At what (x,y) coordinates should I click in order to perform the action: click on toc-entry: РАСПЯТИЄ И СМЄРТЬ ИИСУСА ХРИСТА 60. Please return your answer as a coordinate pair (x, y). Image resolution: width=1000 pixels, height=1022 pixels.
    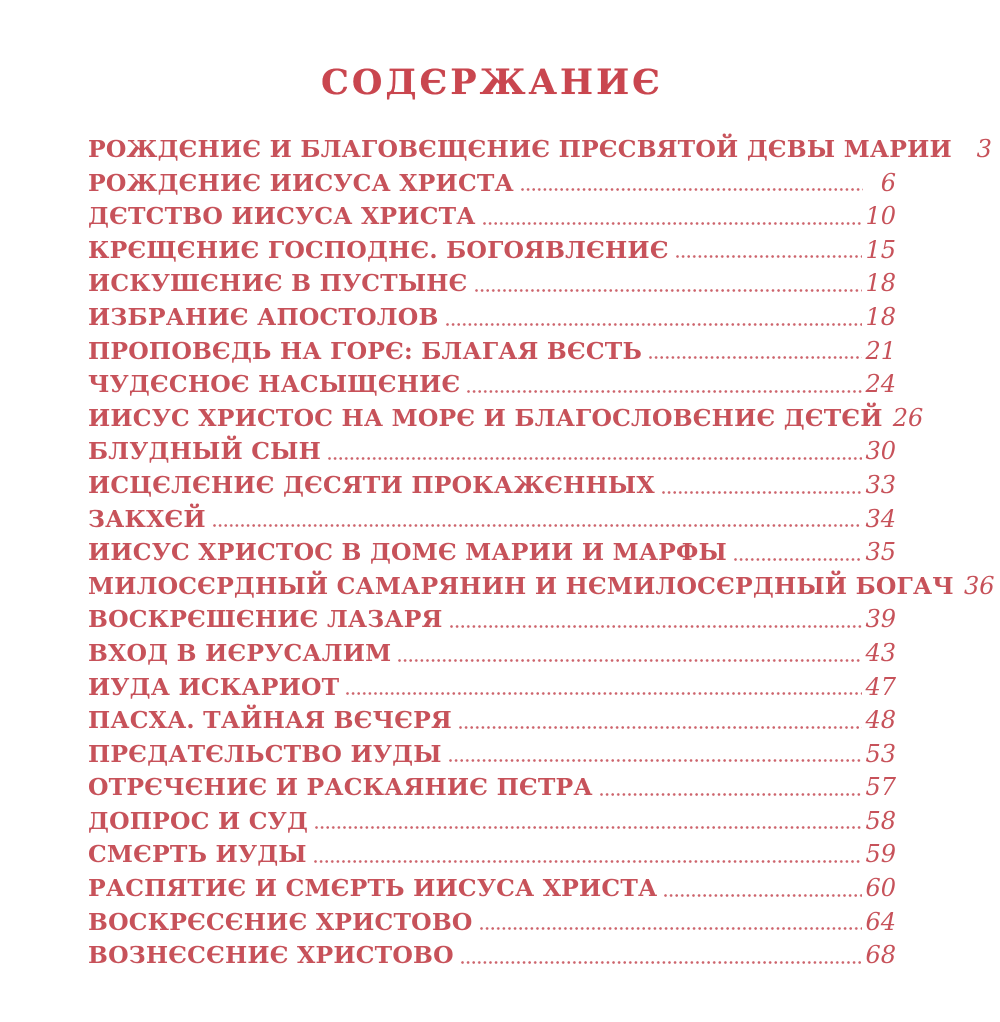
    Looking at the image, I should click on (492, 889).